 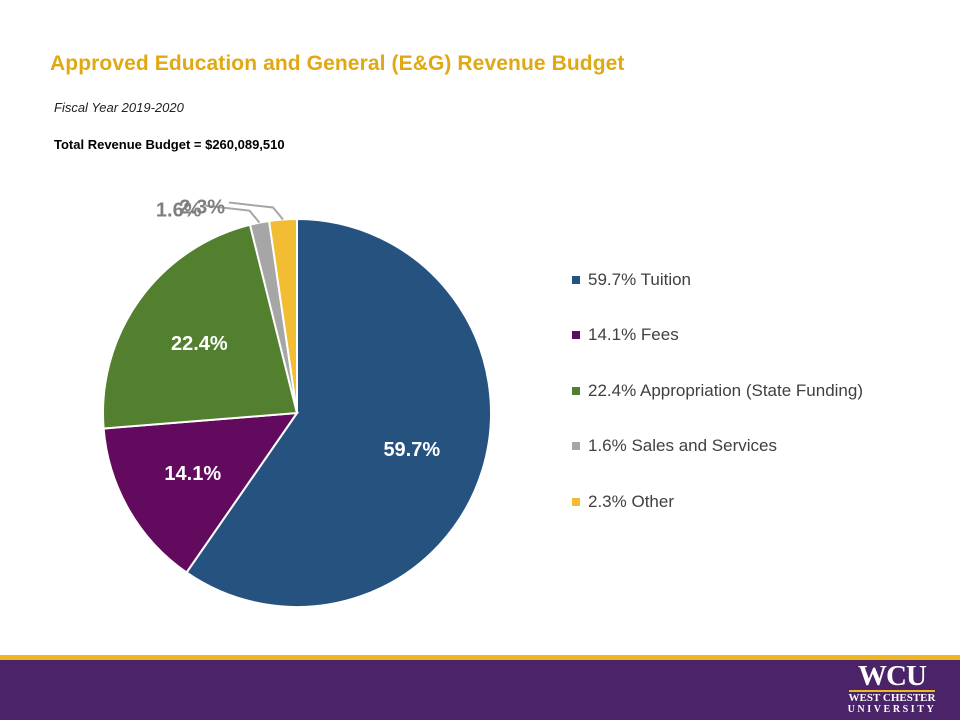 I want to click on logo-rule, so click(x=892, y=691).